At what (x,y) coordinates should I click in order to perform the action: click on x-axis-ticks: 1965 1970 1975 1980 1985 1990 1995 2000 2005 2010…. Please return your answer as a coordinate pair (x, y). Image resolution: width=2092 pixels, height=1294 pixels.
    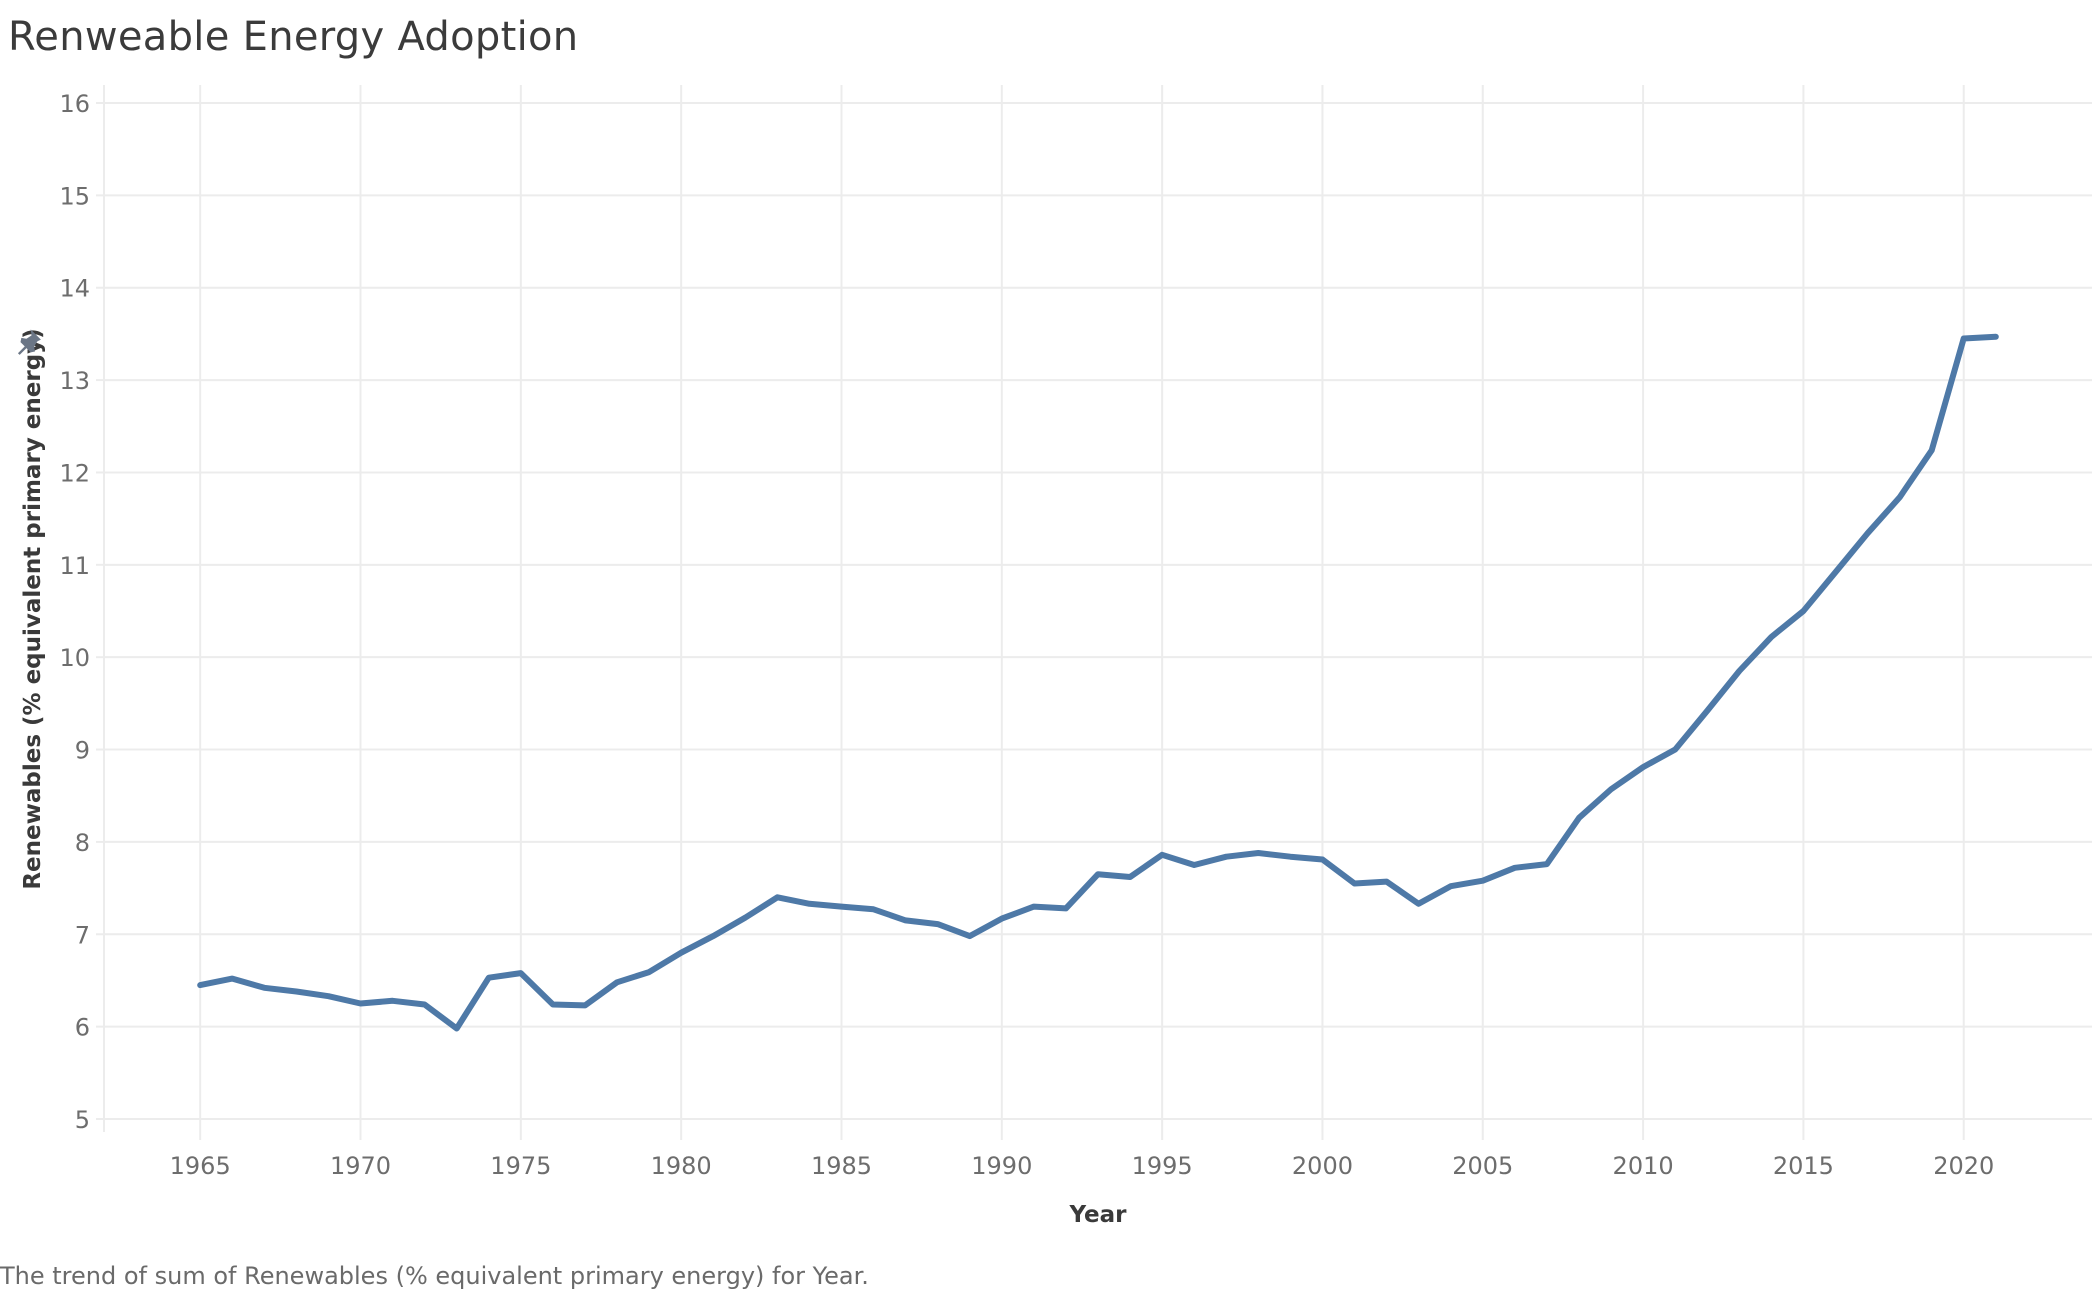
    Looking at the image, I should click on (1082, 1166).